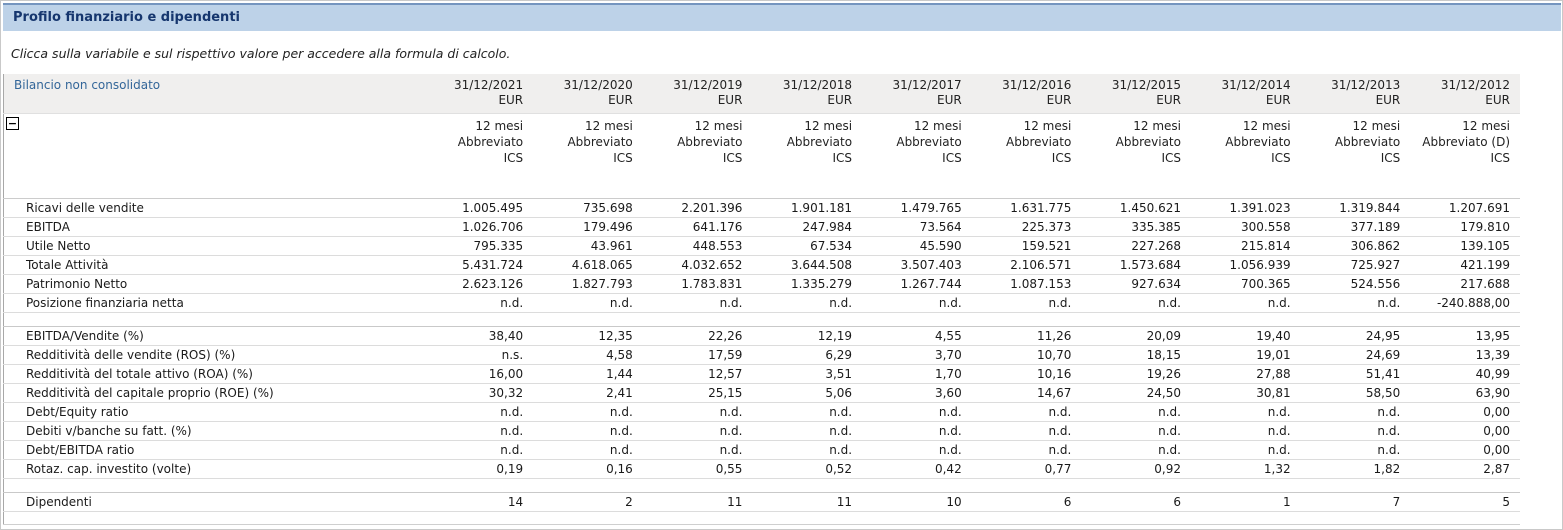  I want to click on value-cell: 19,26, so click(1136, 374).